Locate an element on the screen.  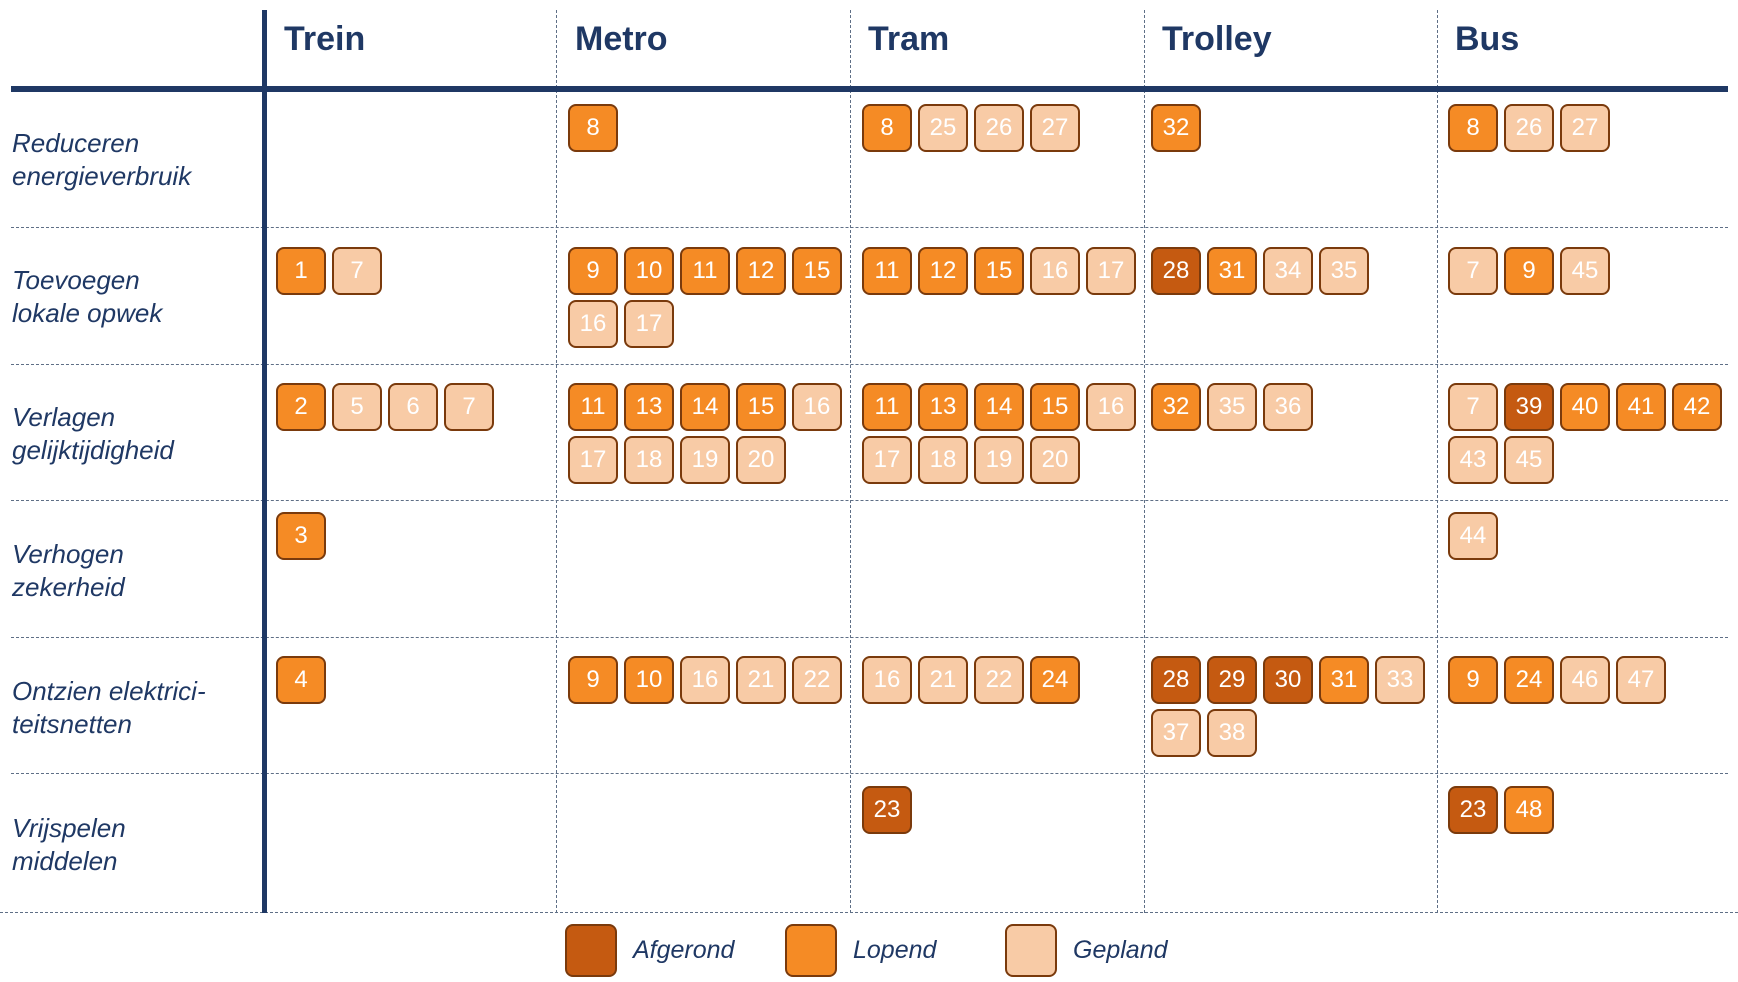
legend-swatch-afgerond is located at coordinates (591, 950).